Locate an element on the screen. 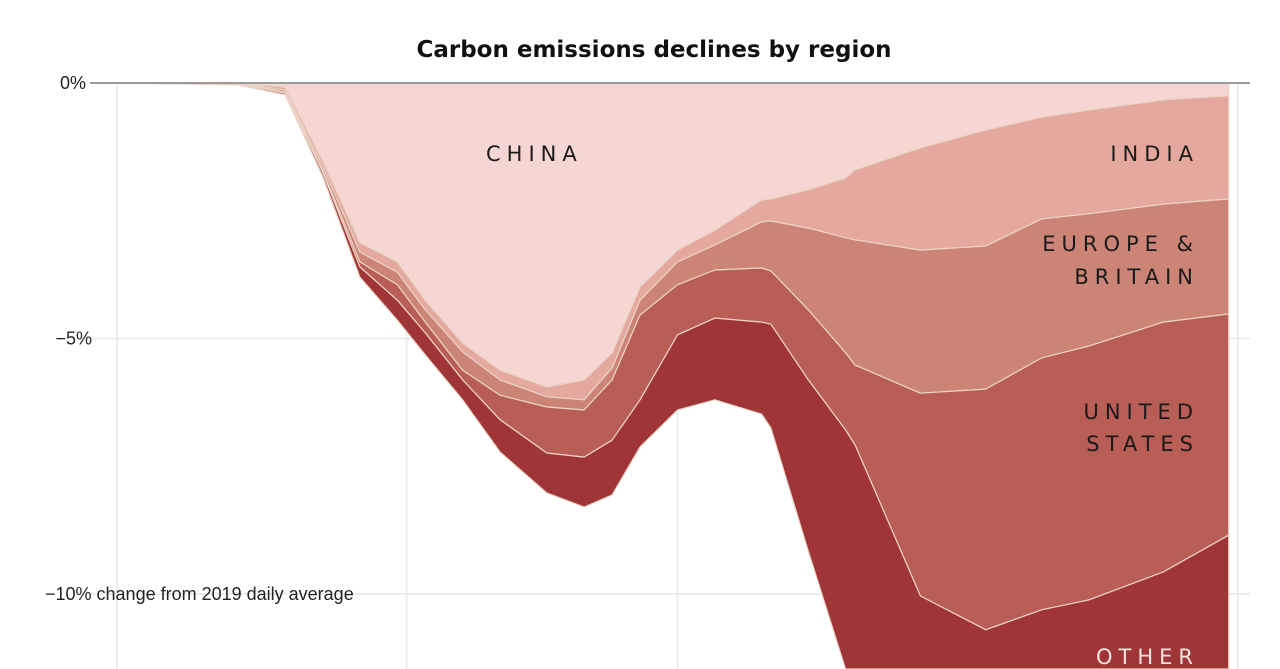  chart-title: Carbon emissions declines by region is located at coordinates (653, 50).